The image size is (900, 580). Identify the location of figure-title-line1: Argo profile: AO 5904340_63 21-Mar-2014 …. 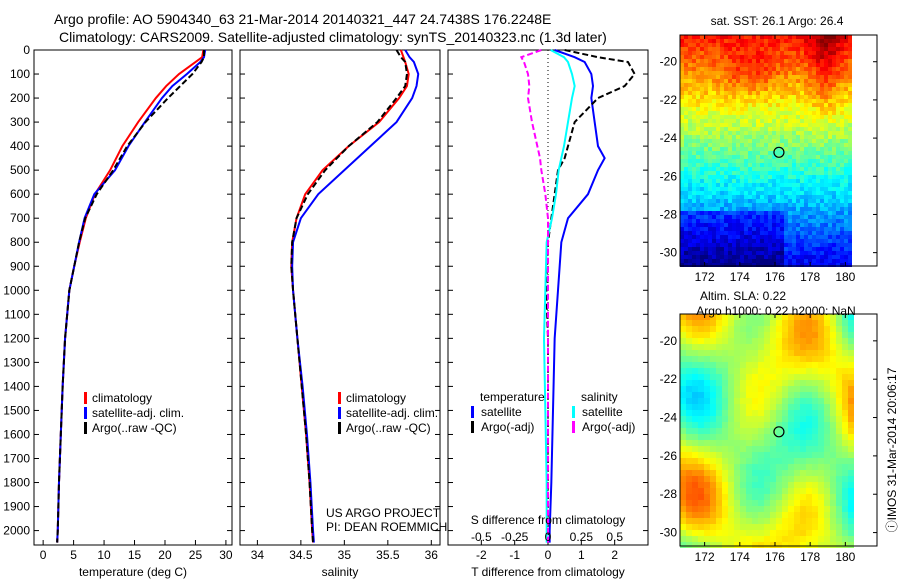
(303, 19).